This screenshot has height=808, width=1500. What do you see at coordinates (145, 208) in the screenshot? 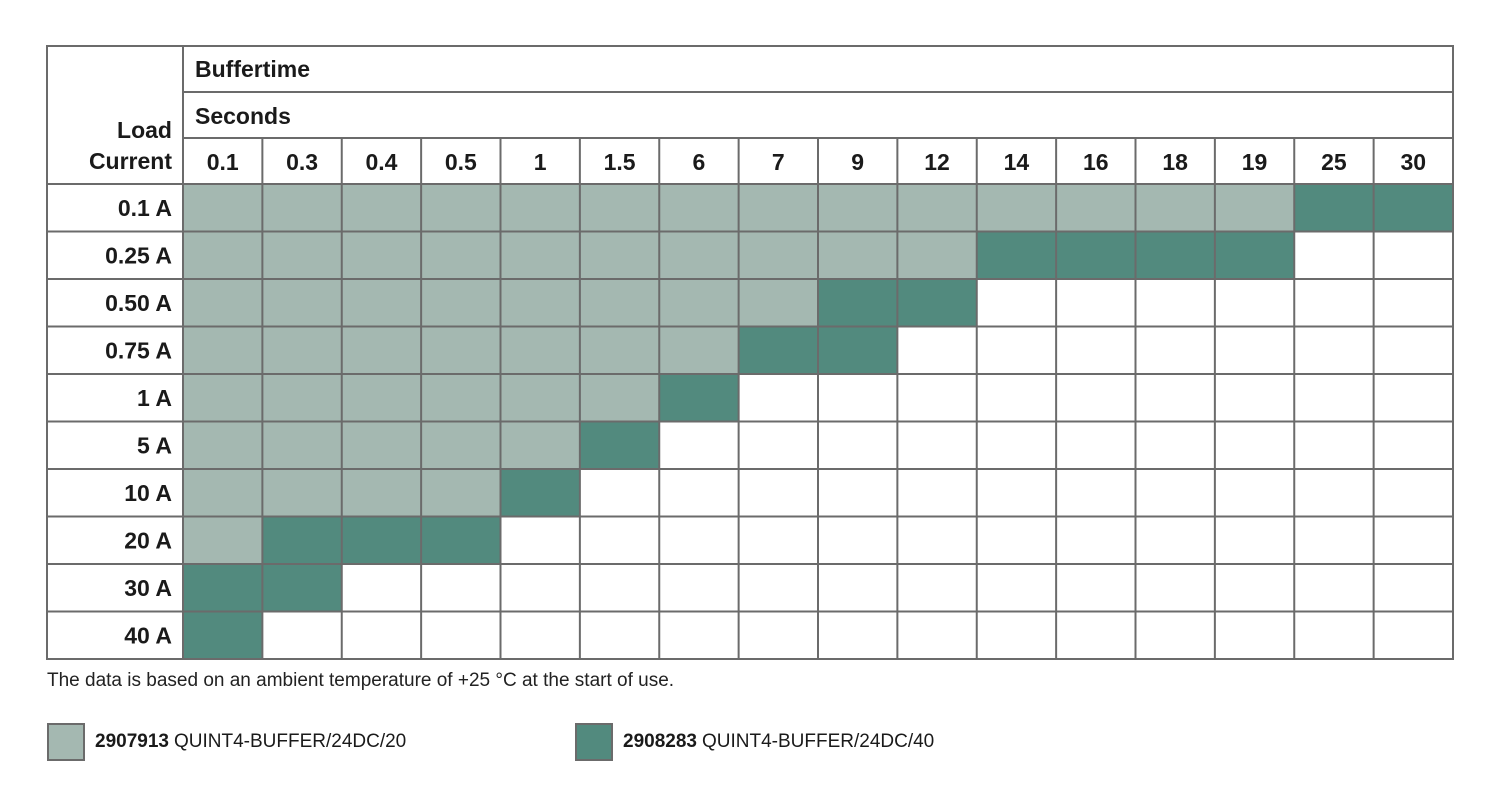
I see `row-label-0: 0.1 A` at bounding box center [145, 208].